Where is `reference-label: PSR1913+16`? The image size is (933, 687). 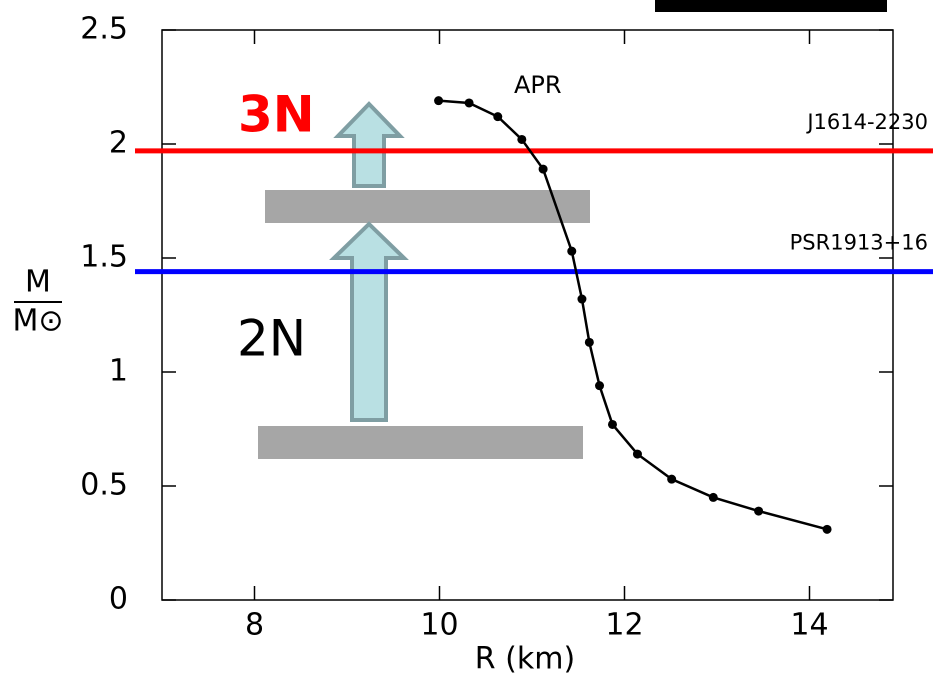 reference-label: PSR1913+16 is located at coordinates (859, 243).